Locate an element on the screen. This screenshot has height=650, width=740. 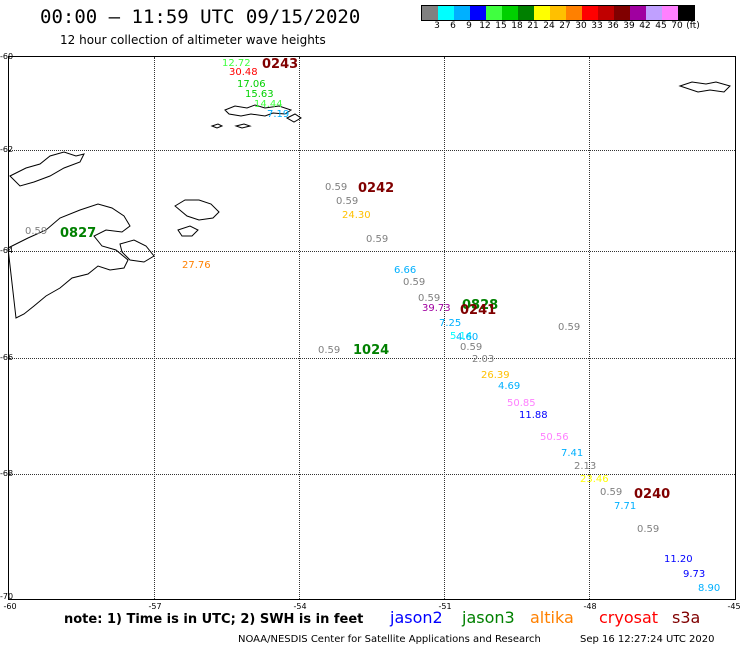
legend-entry-jason2: jason2 is located at coordinates (416, 617).